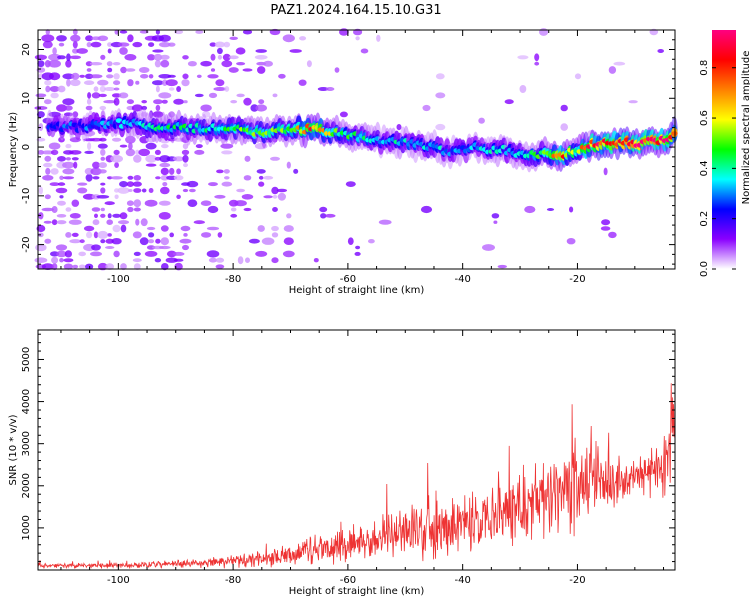 The image size is (750, 600). I want to click on colorbar-label: Normalized spectral amplitude, so click(745, 128).